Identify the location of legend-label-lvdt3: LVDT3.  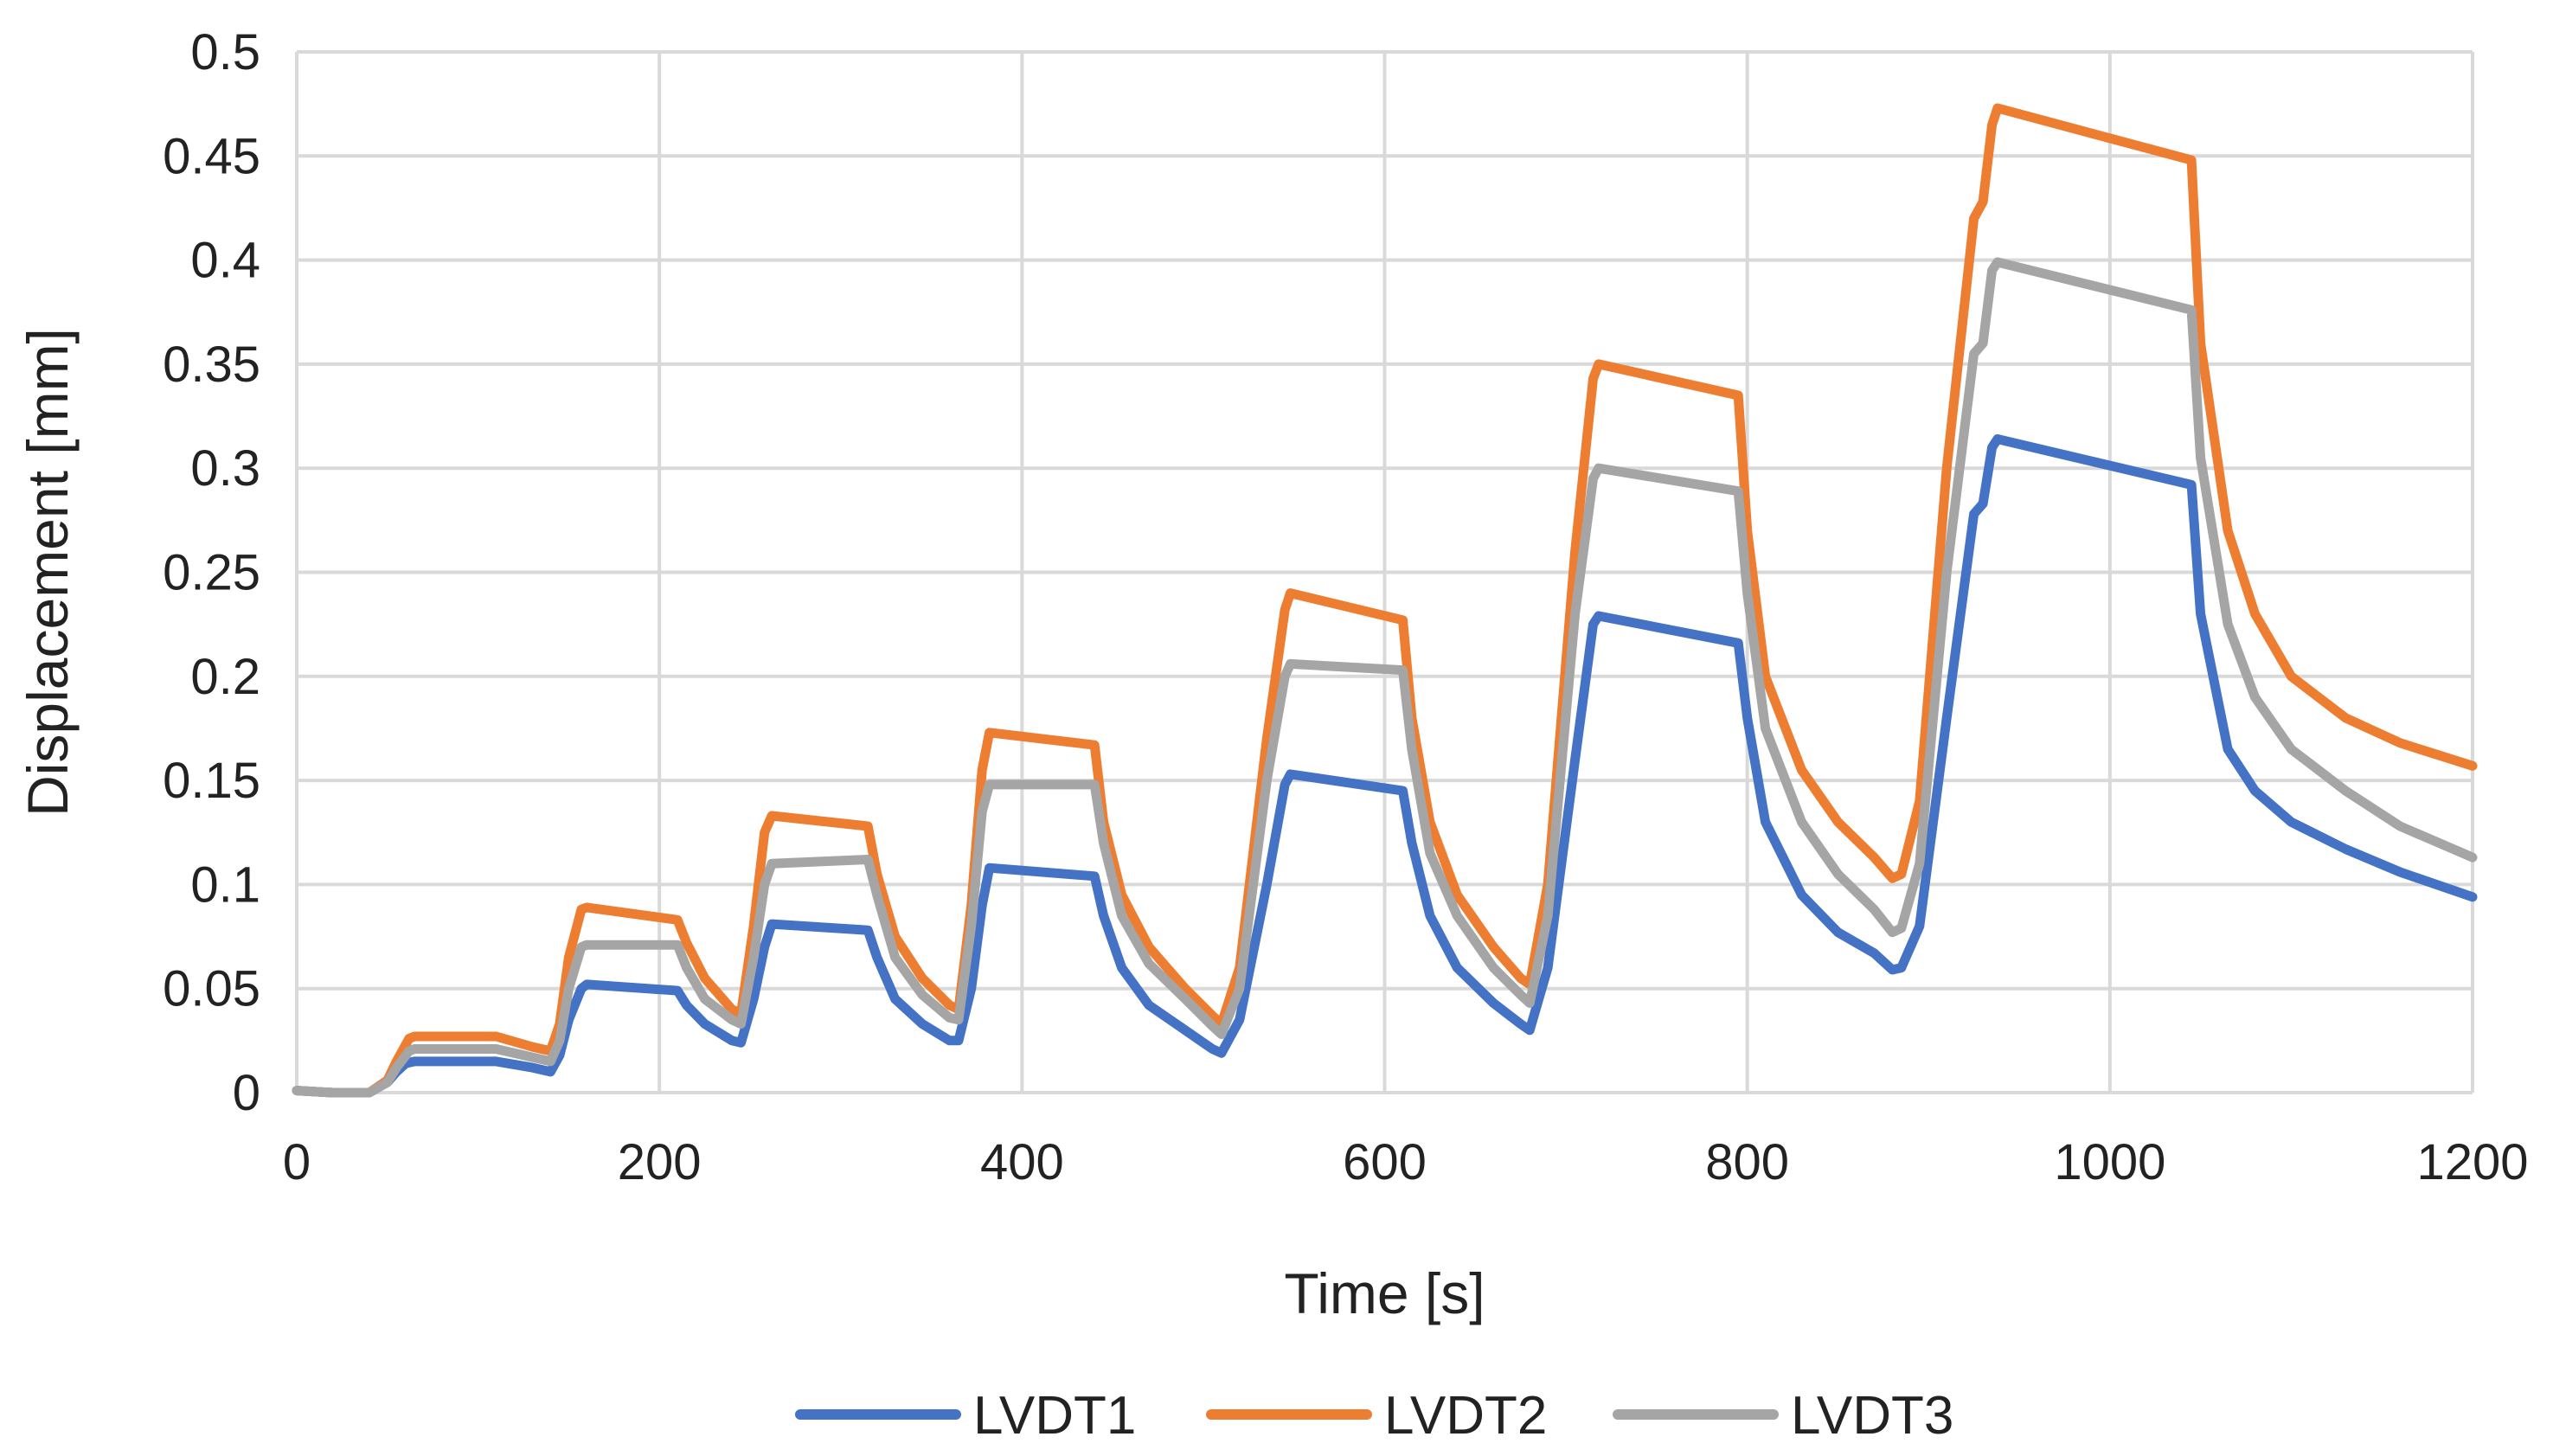
(1872, 1416).